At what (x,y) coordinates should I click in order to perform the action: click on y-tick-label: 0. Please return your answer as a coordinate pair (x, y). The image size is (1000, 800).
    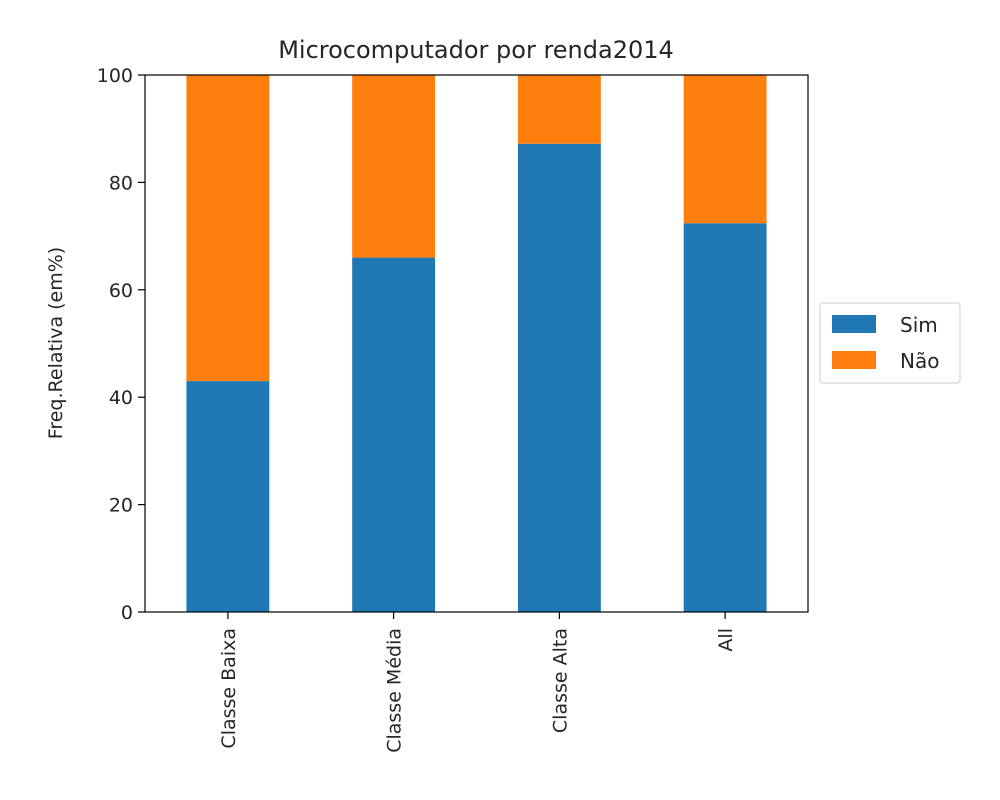
    Looking at the image, I should click on (127, 613).